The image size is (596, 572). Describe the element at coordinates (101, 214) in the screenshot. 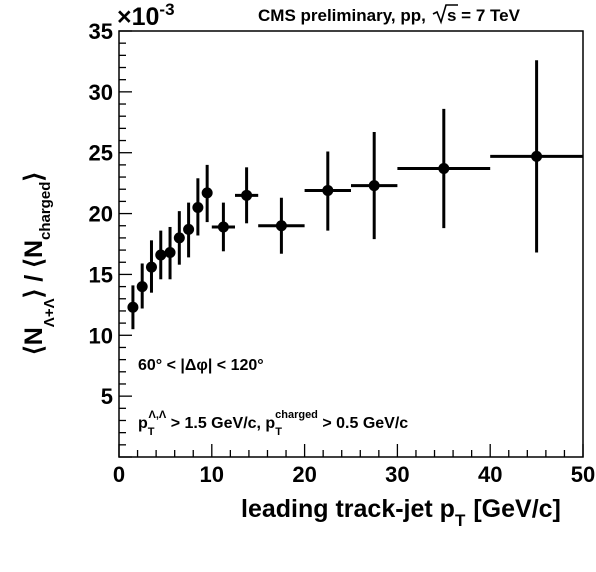

I see `y-tick-label: 20` at that location.